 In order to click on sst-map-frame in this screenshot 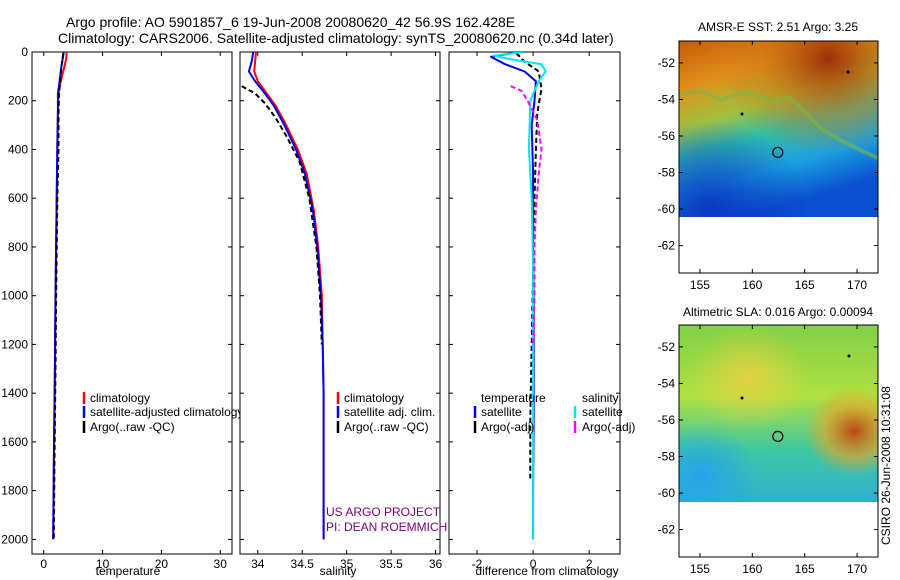, I will do `click(778, 157)`.